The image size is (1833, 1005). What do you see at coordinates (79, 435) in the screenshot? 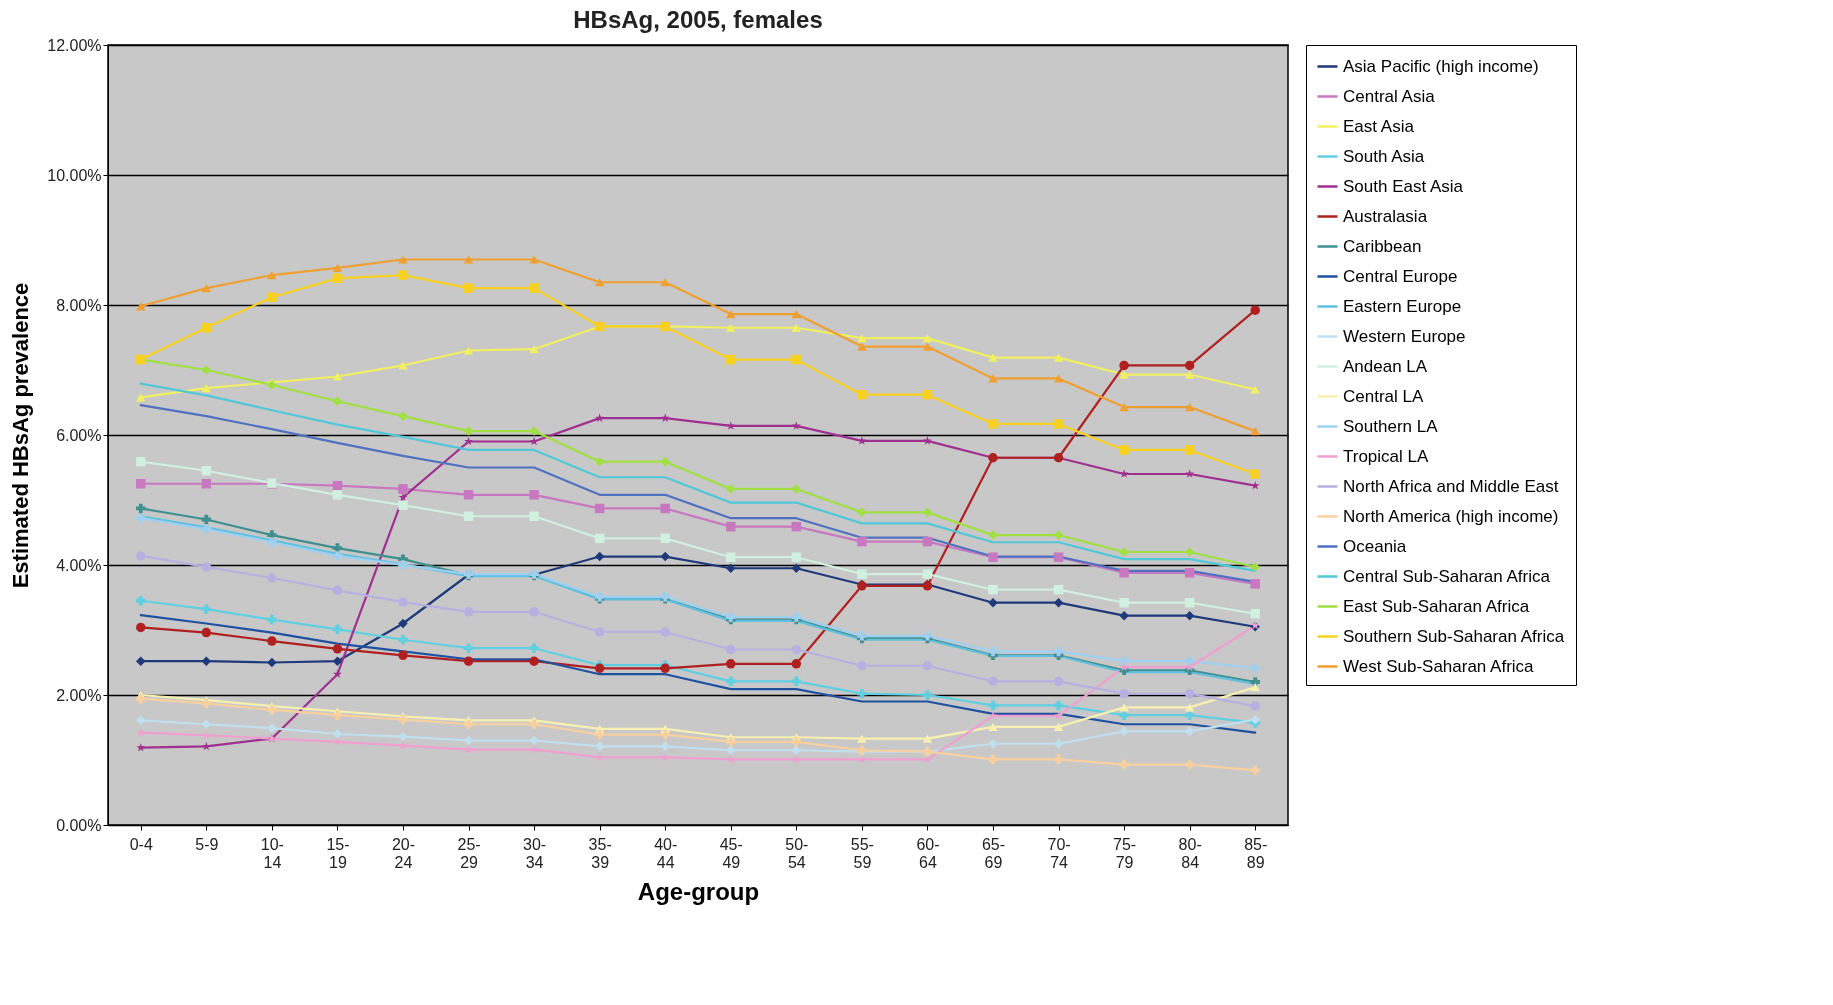
I see `y-tick-label: 6.00%` at bounding box center [79, 435].